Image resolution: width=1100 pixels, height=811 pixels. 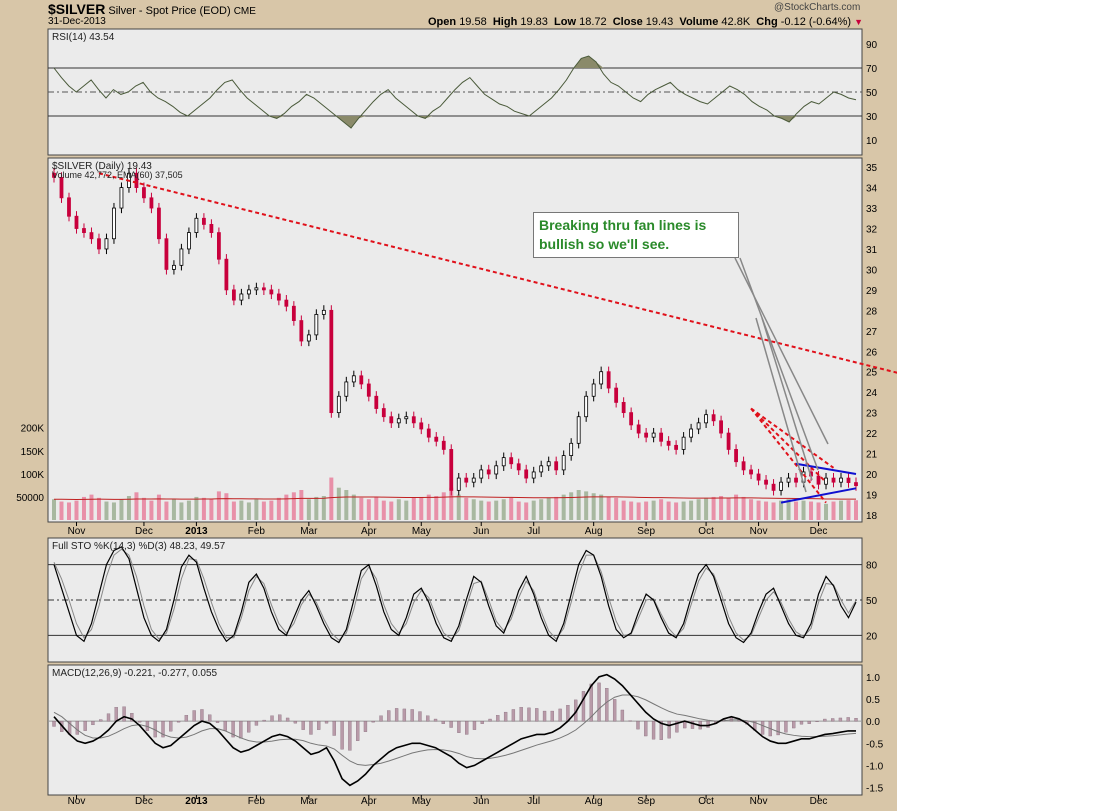 I want to click on price-tick-21: 21, so click(x=872, y=455).